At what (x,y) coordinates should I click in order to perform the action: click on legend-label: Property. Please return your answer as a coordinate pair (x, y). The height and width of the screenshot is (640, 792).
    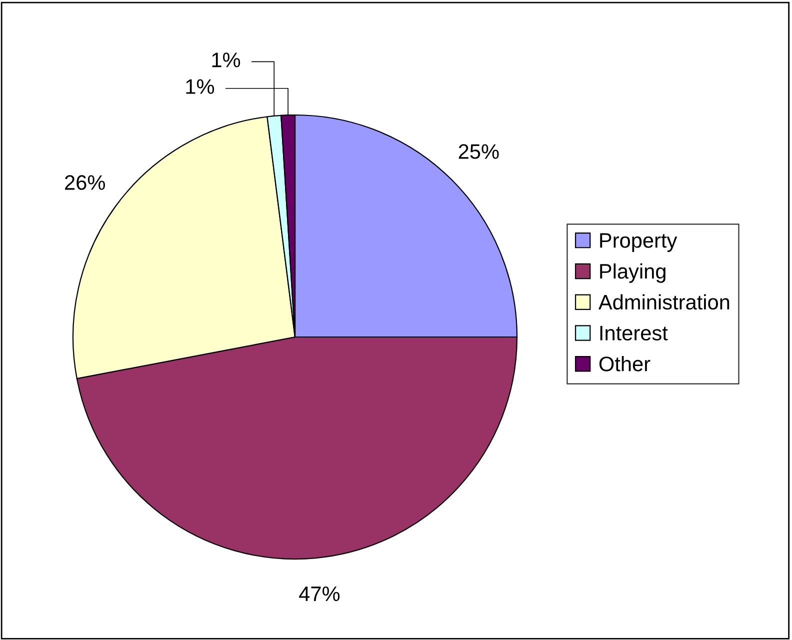
    Looking at the image, I should click on (639, 242).